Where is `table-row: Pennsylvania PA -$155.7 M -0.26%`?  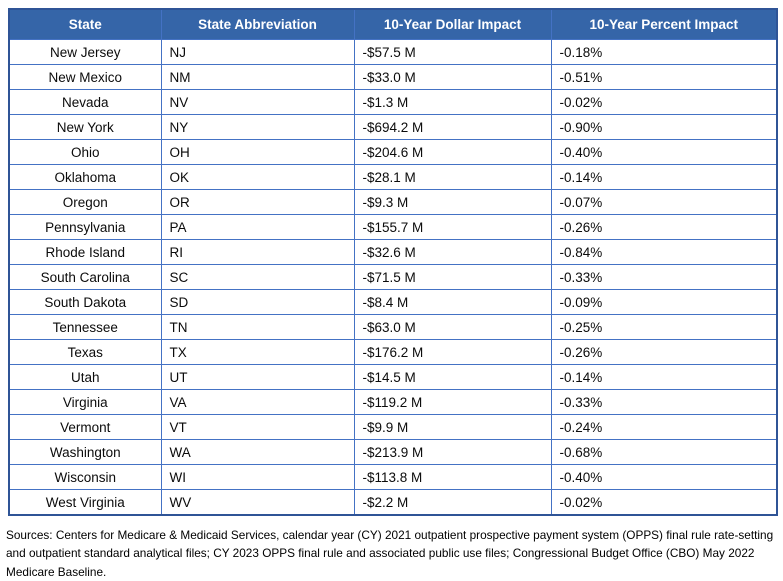 table-row: Pennsylvania PA -$155.7 M -0.26% is located at coordinates (393, 227).